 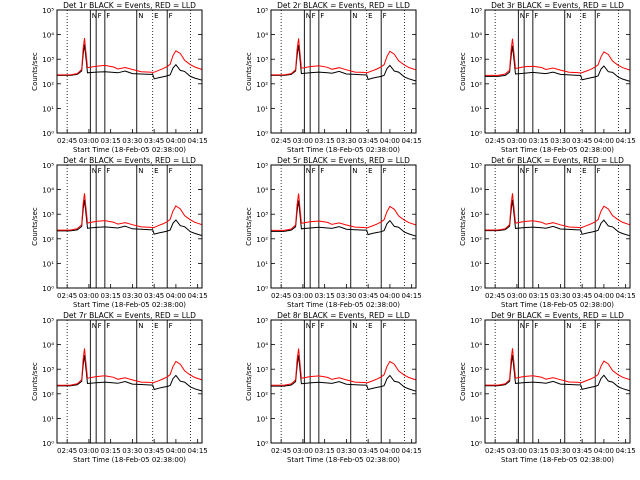 What do you see at coordinates (154, 296) in the screenshot?
I see `x-tick-label: 03:45` at bounding box center [154, 296].